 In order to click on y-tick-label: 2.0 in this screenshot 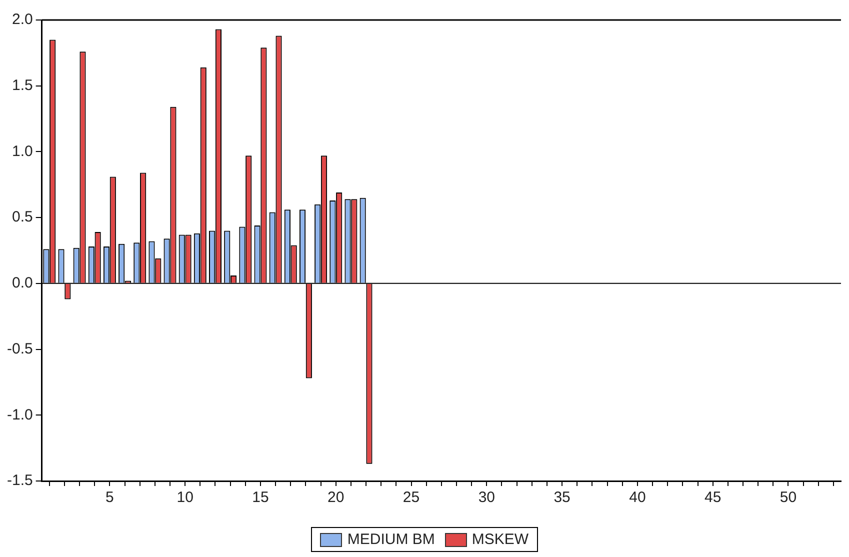, I will do `click(22, 19)`.